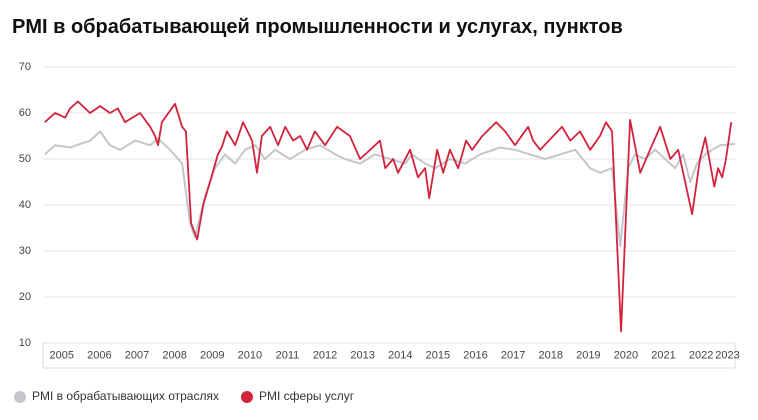 The height and width of the screenshot is (420, 758). Describe the element at coordinates (663, 355) in the screenshot. I see `x-tick-label: 2021` at that location.